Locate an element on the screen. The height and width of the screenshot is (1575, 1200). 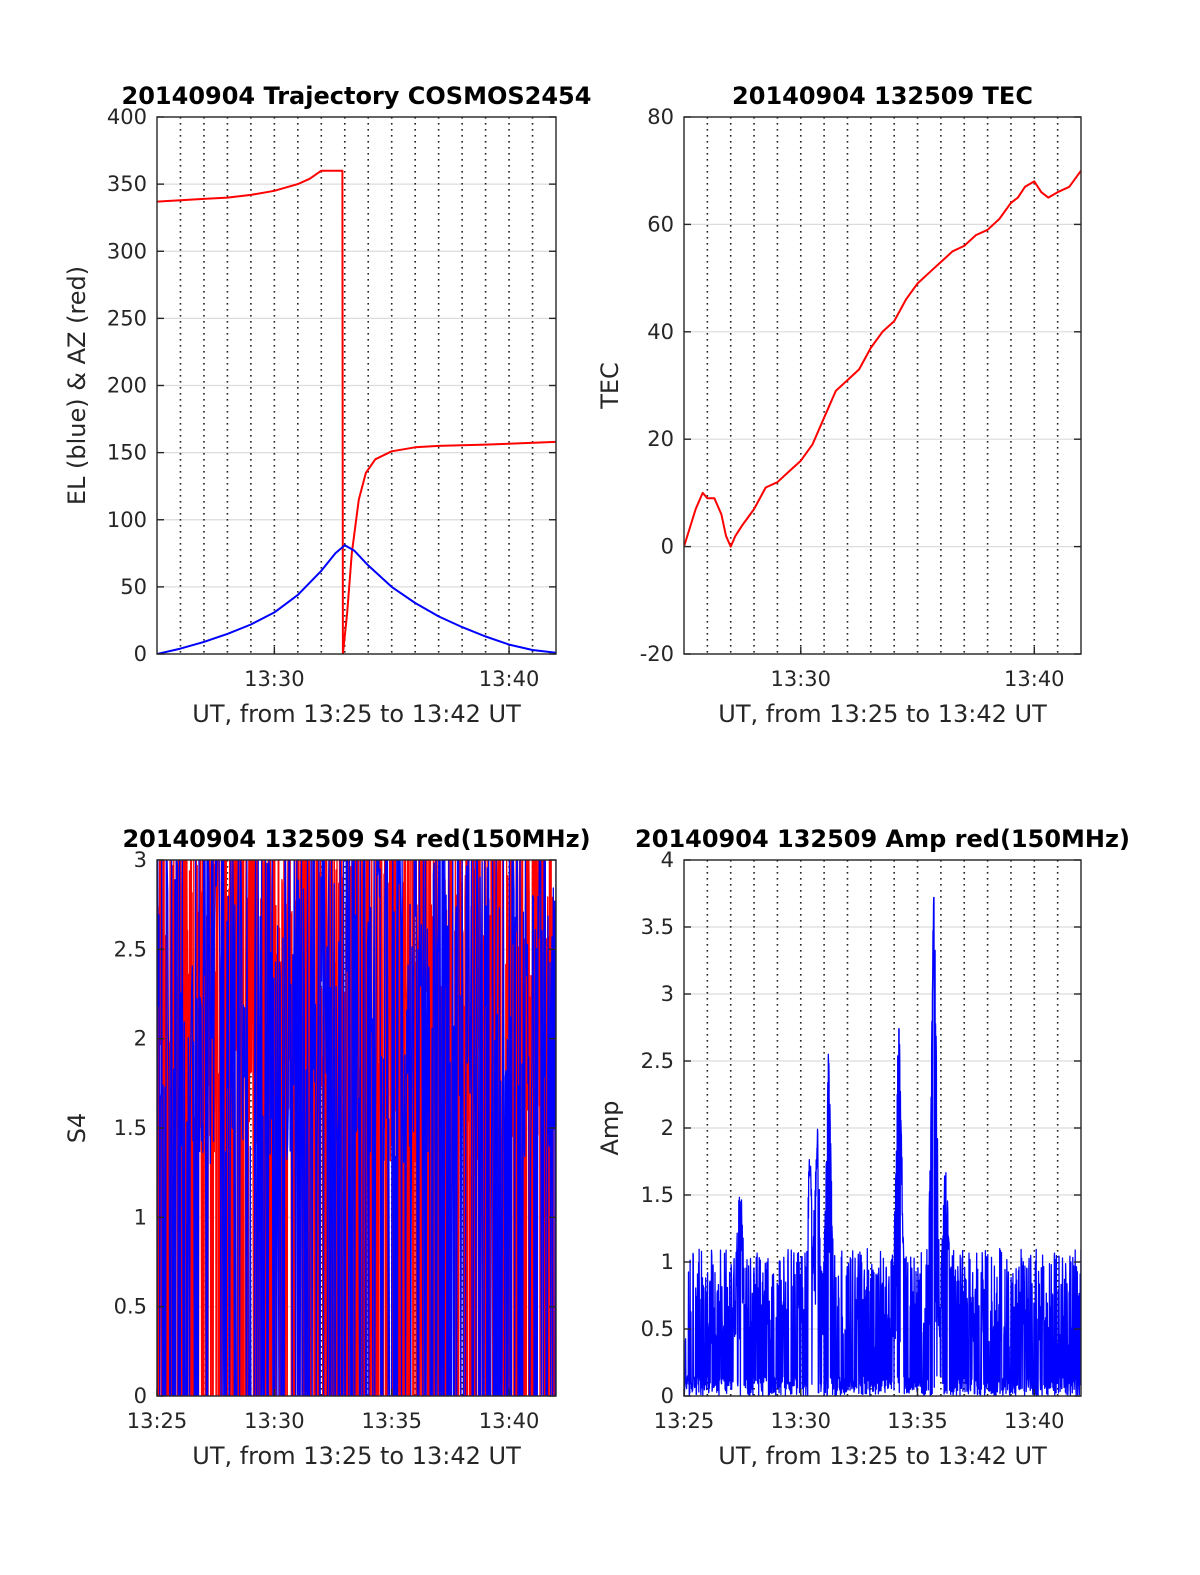
y-axis-label: EL (blue) & AZ (red) is located at coordinates (77, 385).